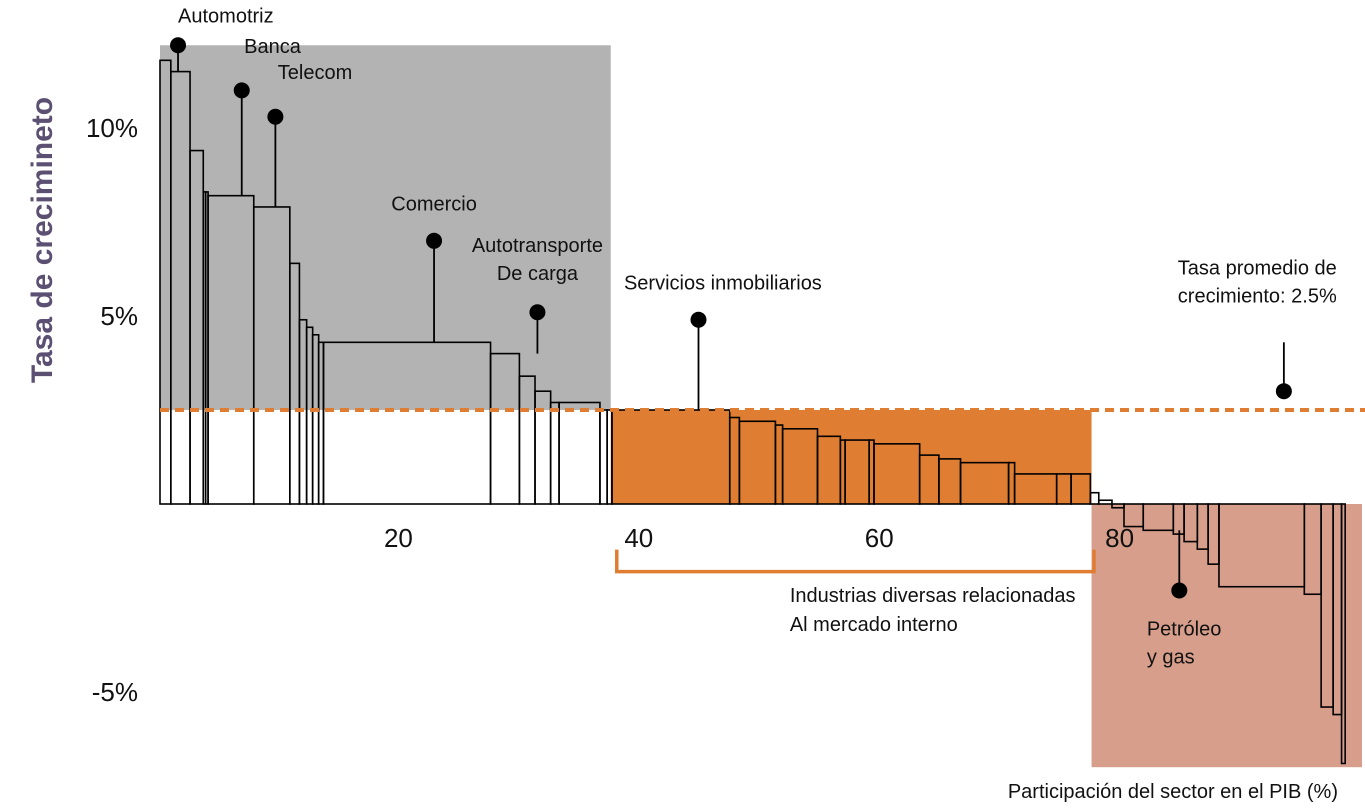 The width and height of the screenshot is (1365, 809). I want to click on y-axis-label: Tasa de crecimineto, so click(42, 240).